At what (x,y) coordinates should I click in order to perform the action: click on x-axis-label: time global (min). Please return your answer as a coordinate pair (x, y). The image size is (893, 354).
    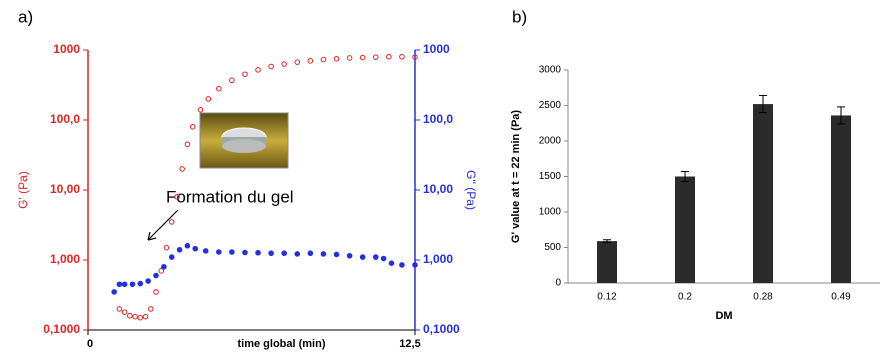
    Looking at the image, I should click on (282, 344).